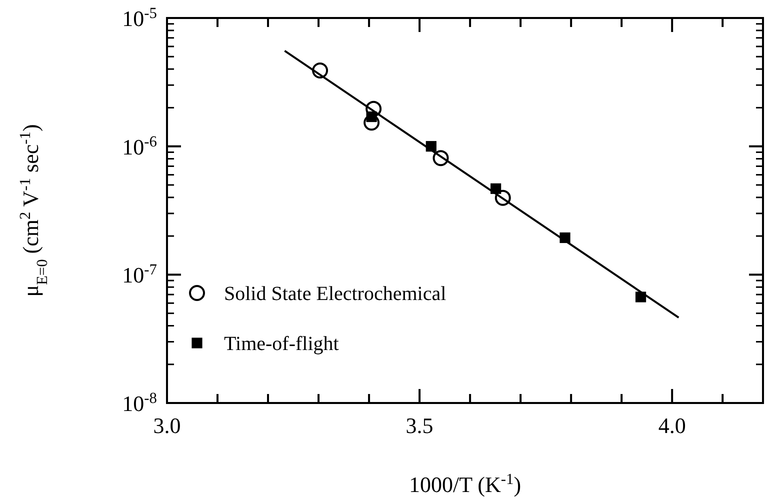 This screenshot has width=769, height=504. Describe the element at coordinates (672, 425) in the screenshot. I see `x-tick-label: 4.0` at that location.